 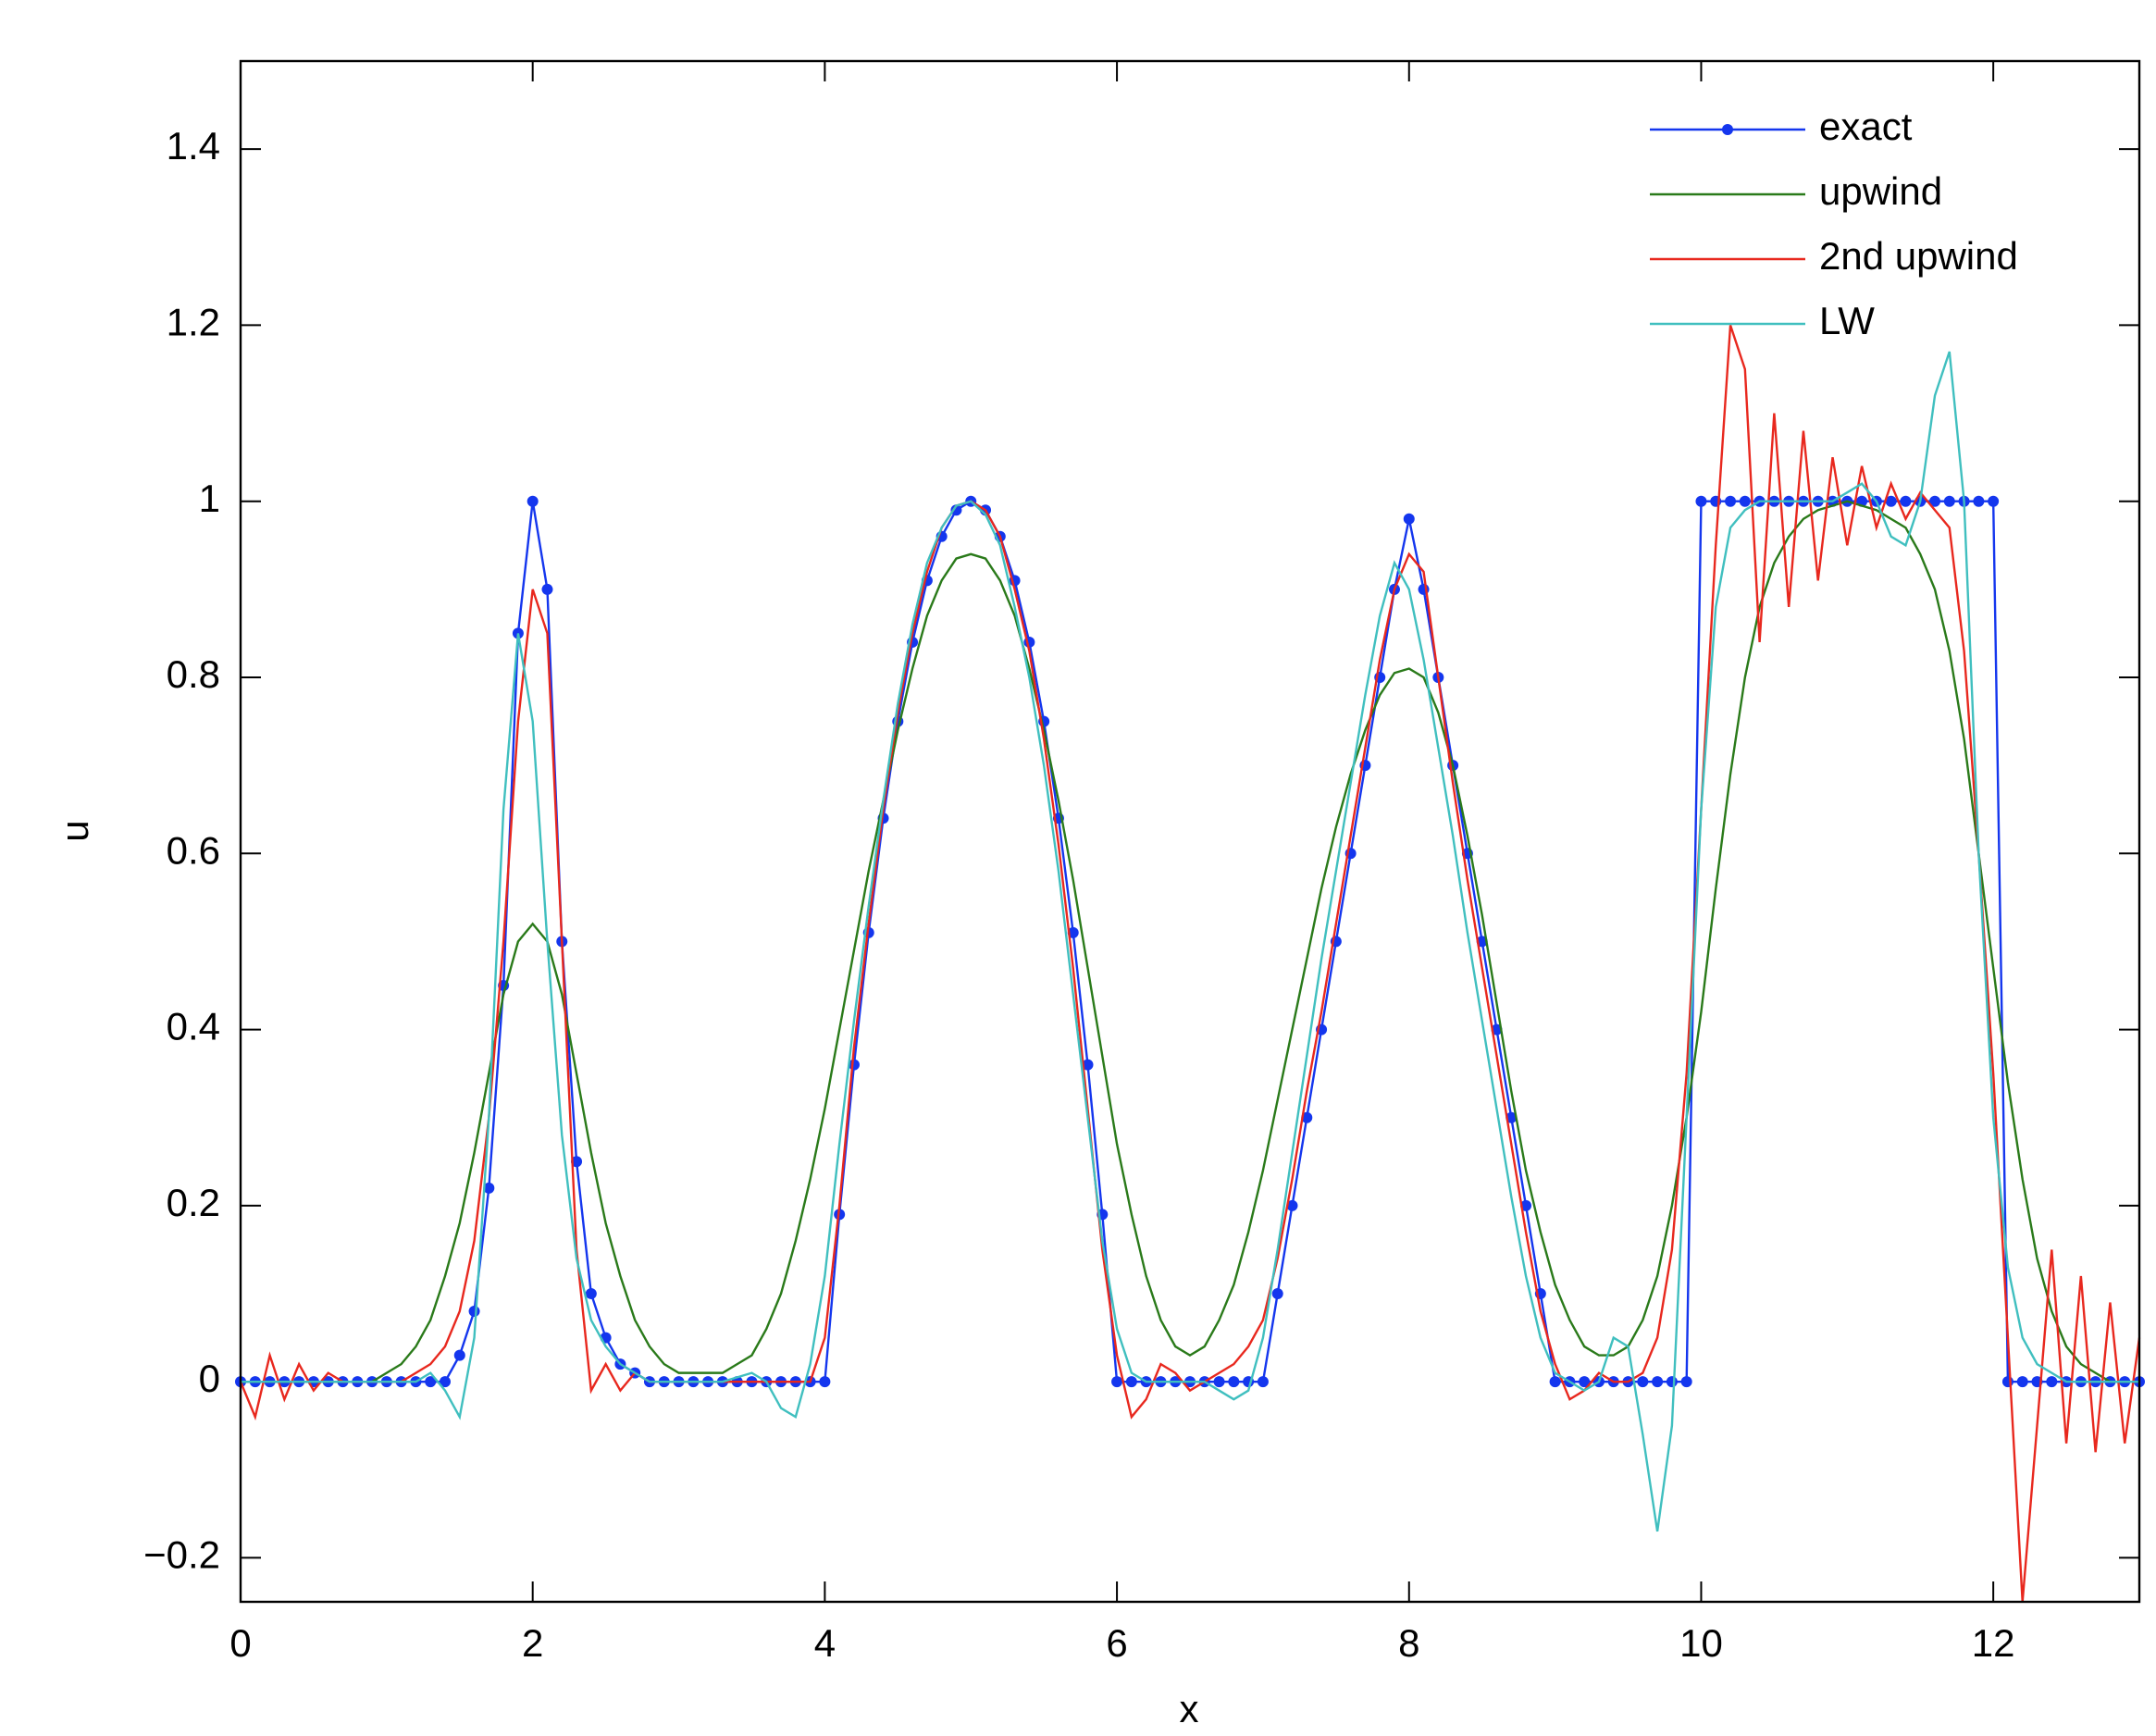 What do you see at coordinates (532, 1643) in the screenshot?
I see `x-tick-label: 2` at bounding box center [532, 1643].